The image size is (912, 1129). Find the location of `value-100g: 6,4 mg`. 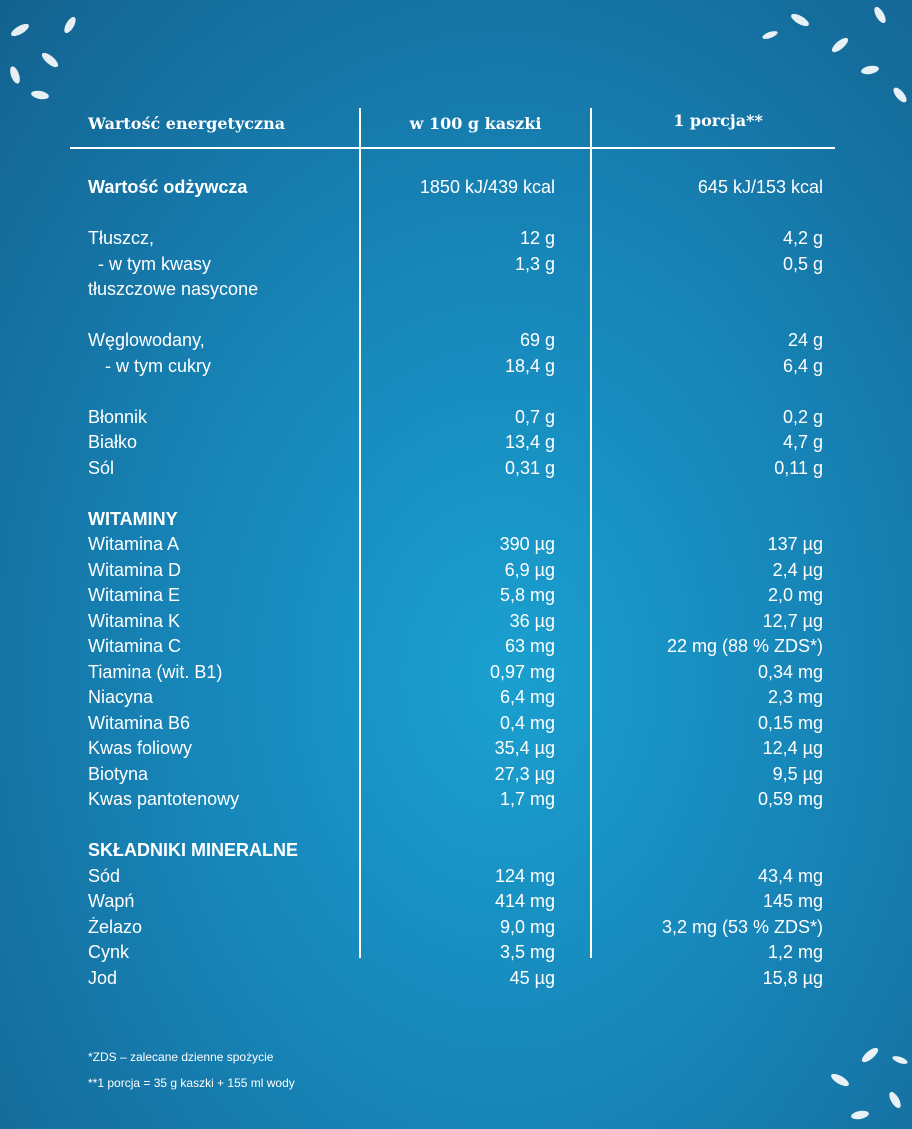

value-100g: 6,4 mg is located at coordinates (527, 697).